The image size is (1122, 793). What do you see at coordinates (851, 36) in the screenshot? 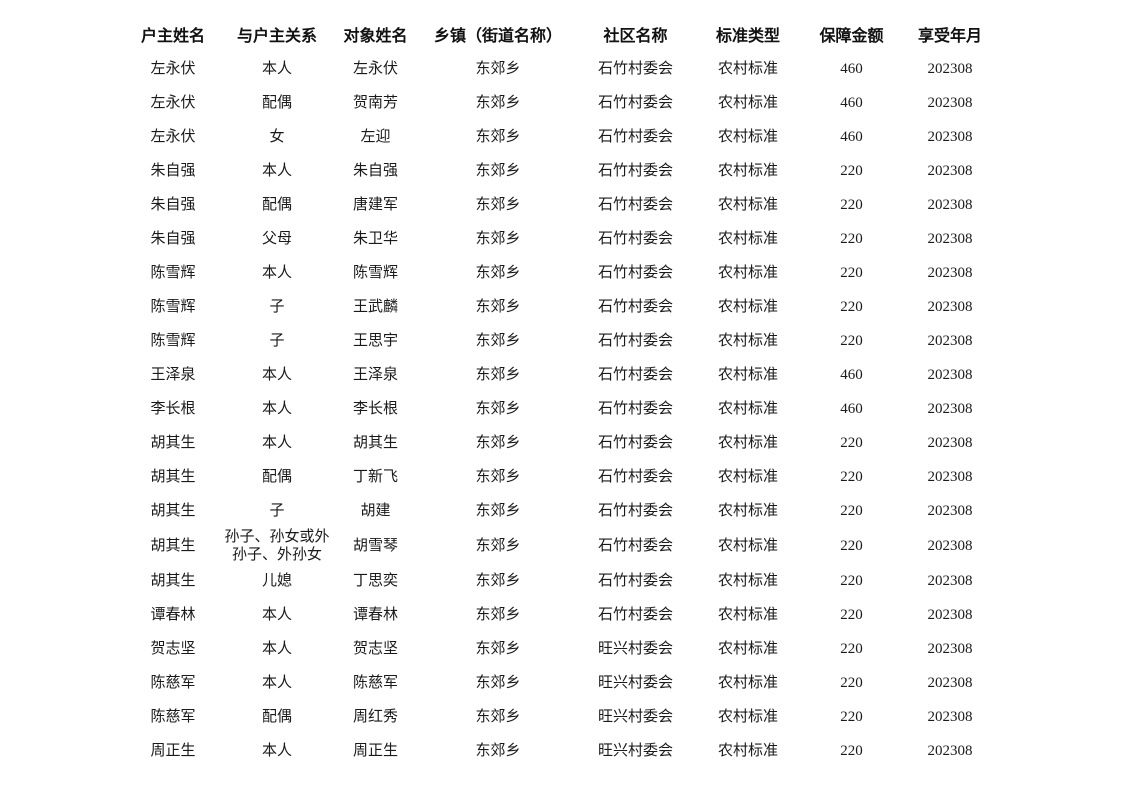
I see `header-amount: 保障金额` at bounding box center [851, 36].